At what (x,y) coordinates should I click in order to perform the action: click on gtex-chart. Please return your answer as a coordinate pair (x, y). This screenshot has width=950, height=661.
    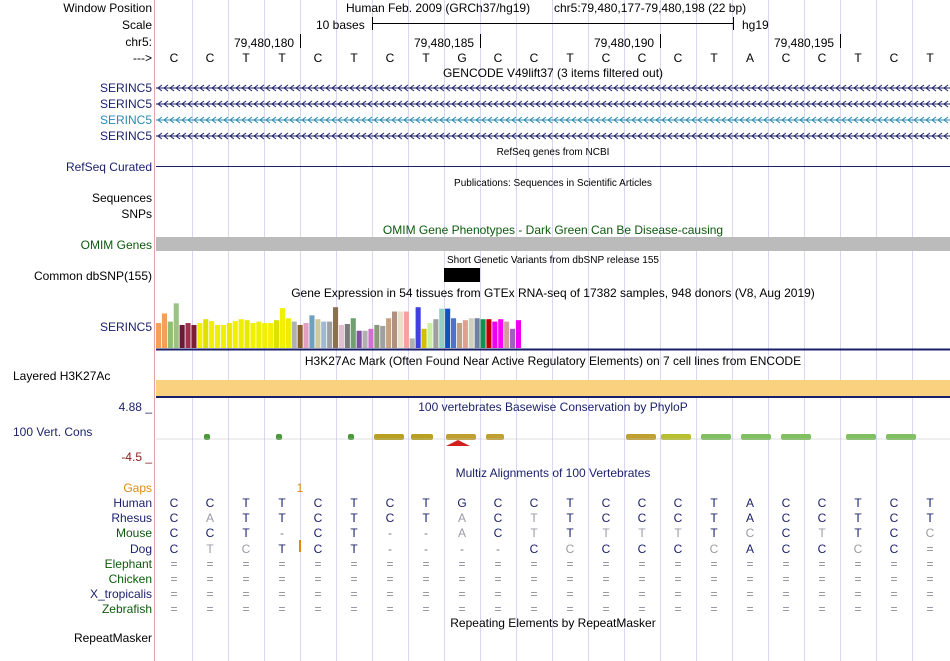
    Looking at the image, I should click on (553, 326).